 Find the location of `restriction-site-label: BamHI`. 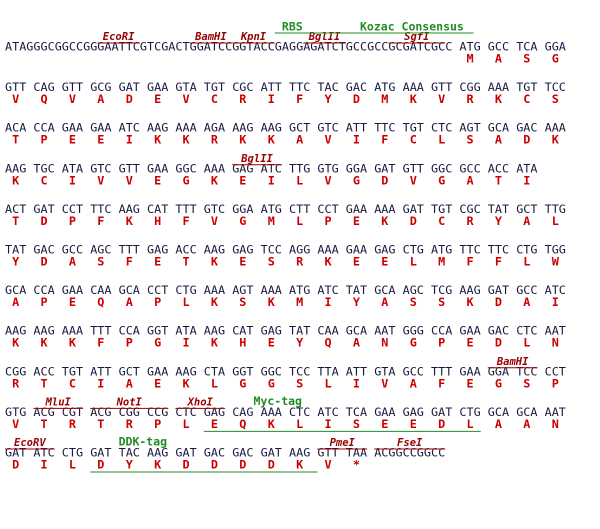

restriction-site-label: BamHI is located at coordinates (210, 37).